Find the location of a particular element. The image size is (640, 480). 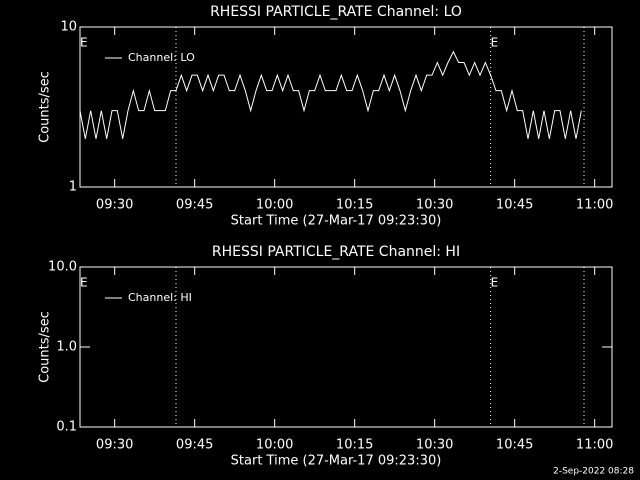

chart-title: RHESSI PARTICLE_RATE Channel: HI is located at coordinates (336, 252).